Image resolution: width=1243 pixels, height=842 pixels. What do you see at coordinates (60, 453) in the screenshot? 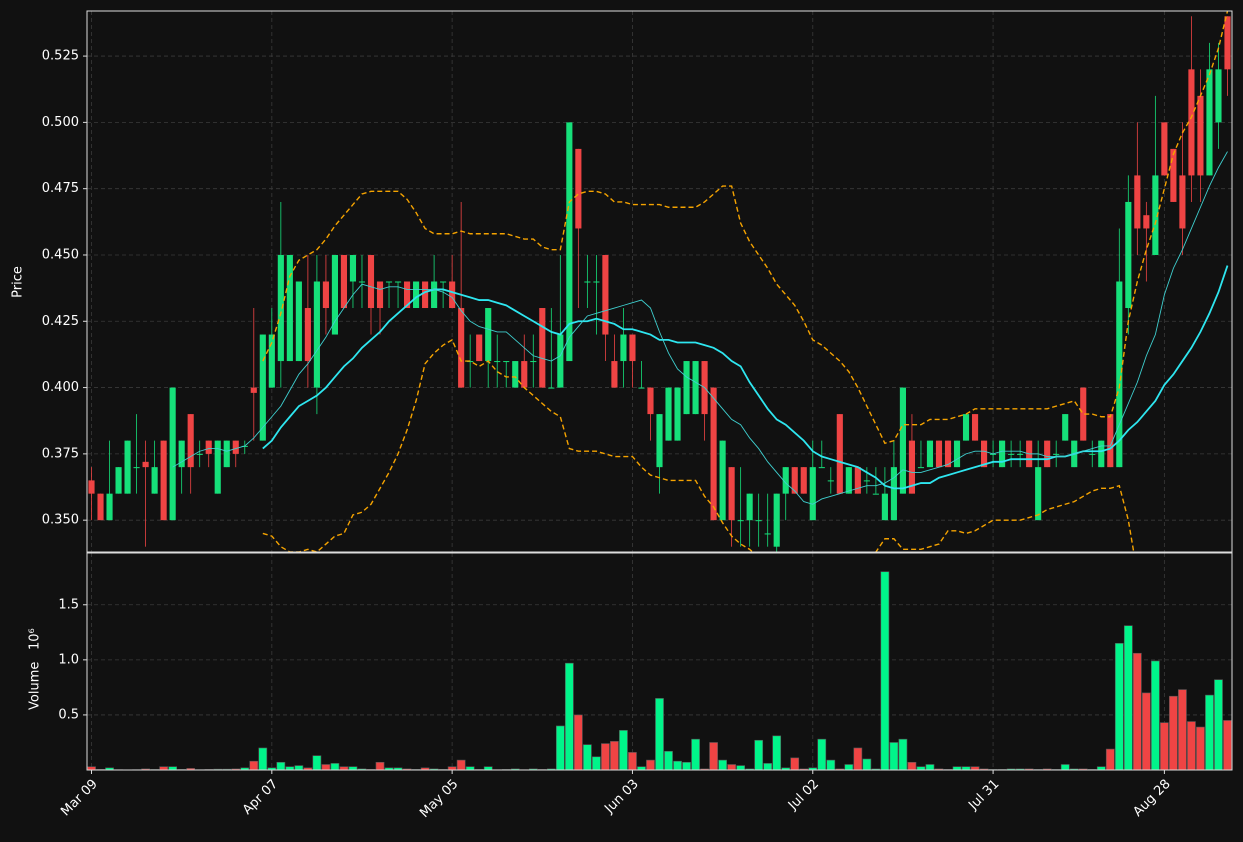
I see `y-tick-label: 0.375` at bounding box center [60, 453].